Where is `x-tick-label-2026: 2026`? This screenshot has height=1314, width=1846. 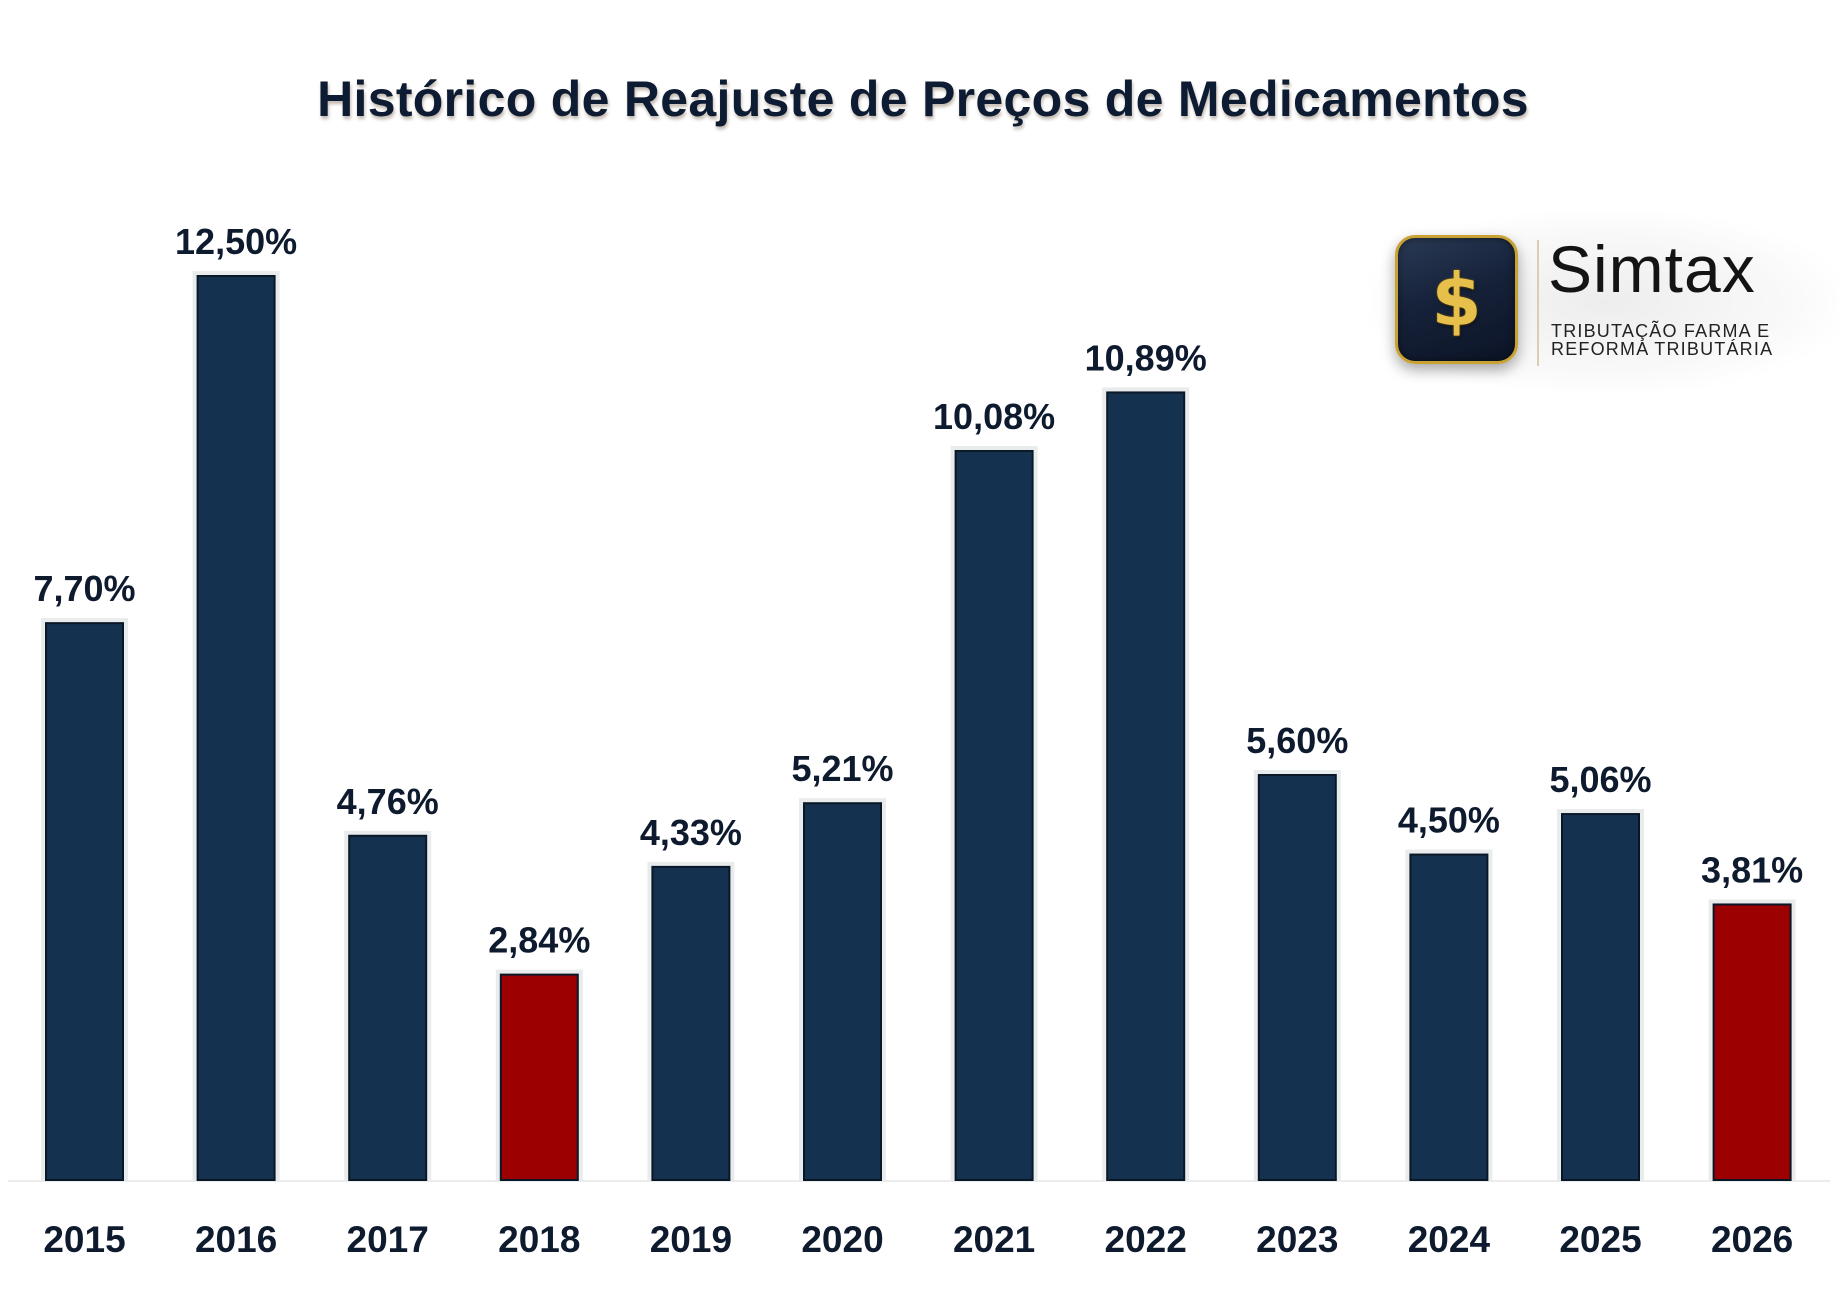
x-tick-label-2026: 2026 is located at coordinates (1752, 1239).